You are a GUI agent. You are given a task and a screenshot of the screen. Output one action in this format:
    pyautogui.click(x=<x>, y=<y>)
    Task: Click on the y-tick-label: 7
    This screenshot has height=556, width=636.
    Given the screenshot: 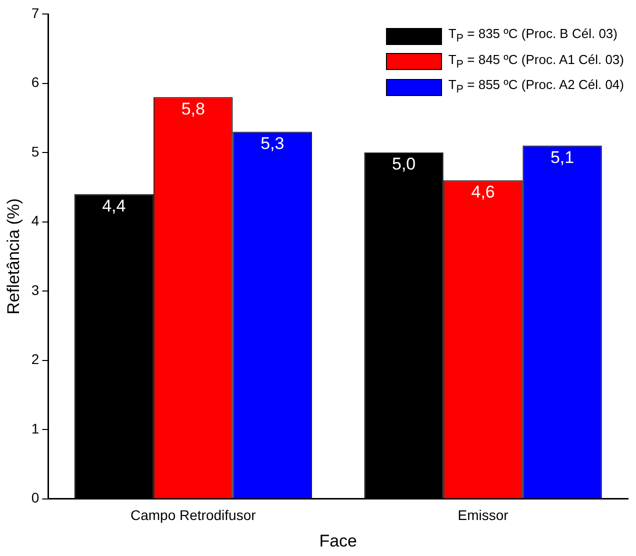 What is the action you would take?
    pyautogui.click(x=35, y=12)
    